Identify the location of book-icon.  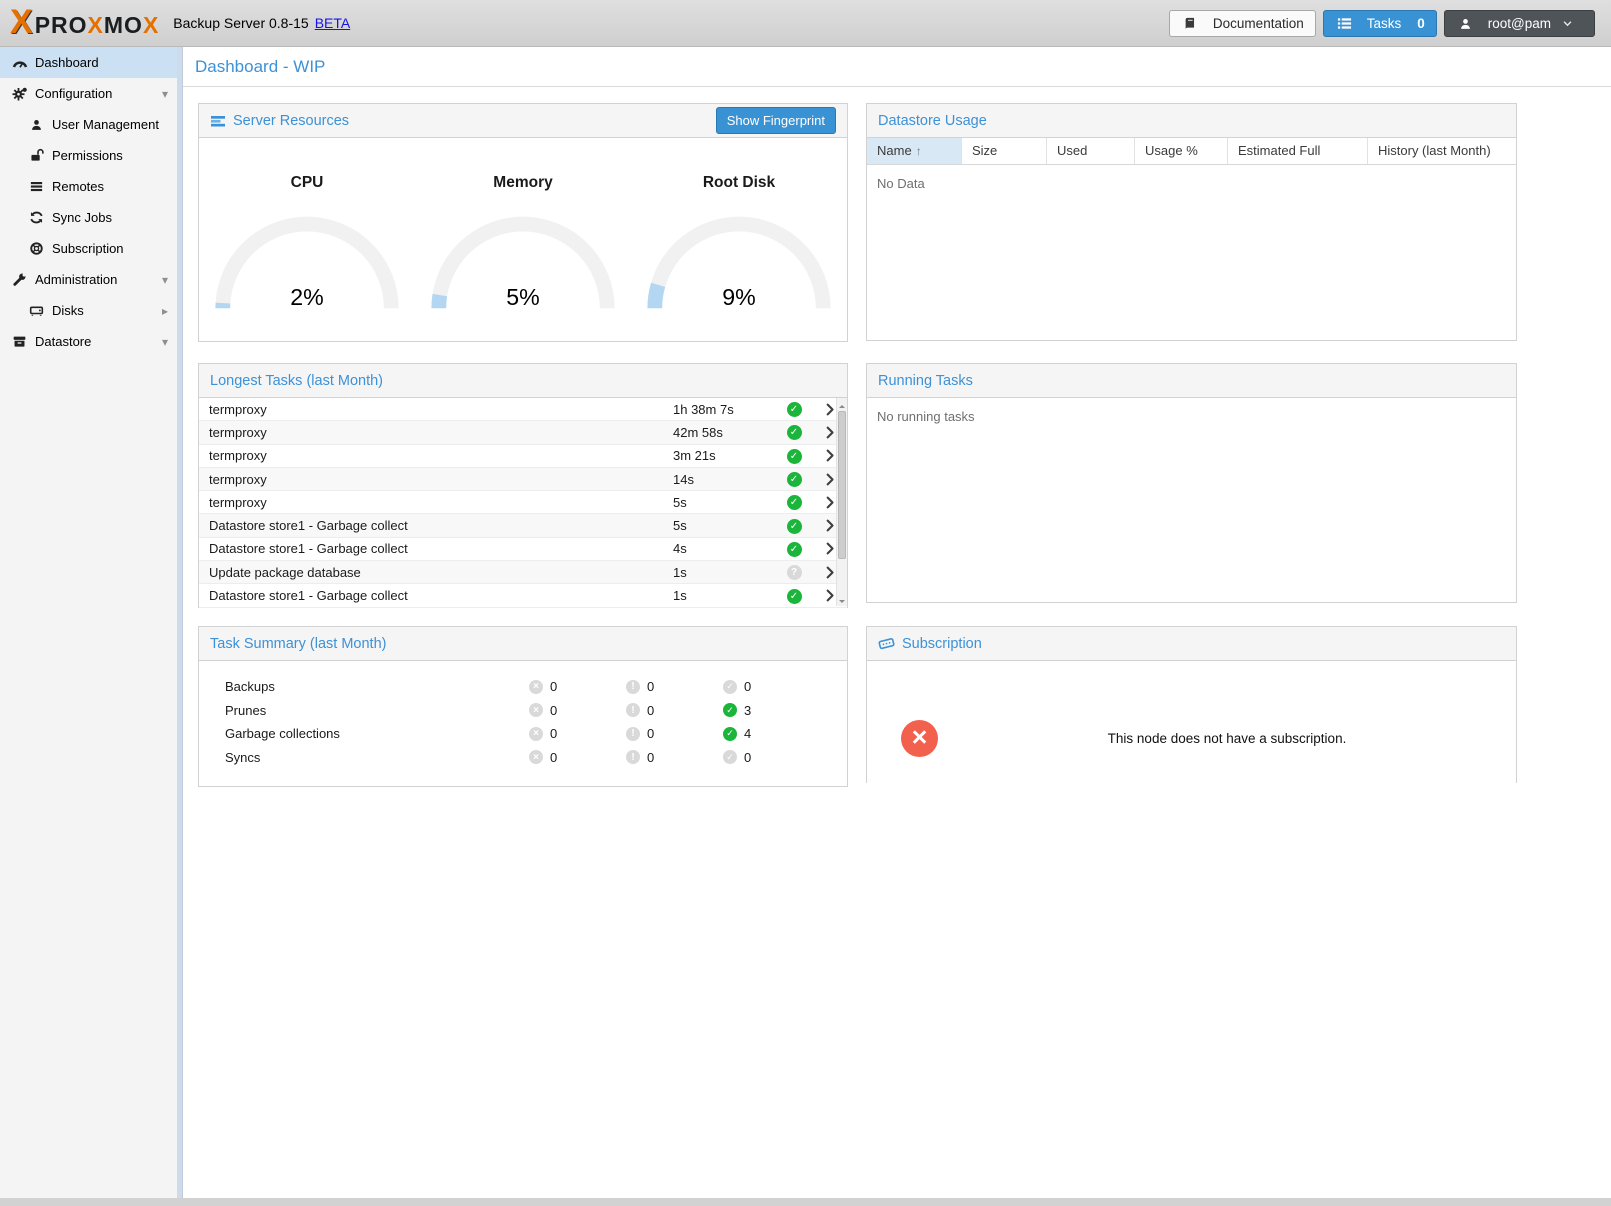
(1190, 24).